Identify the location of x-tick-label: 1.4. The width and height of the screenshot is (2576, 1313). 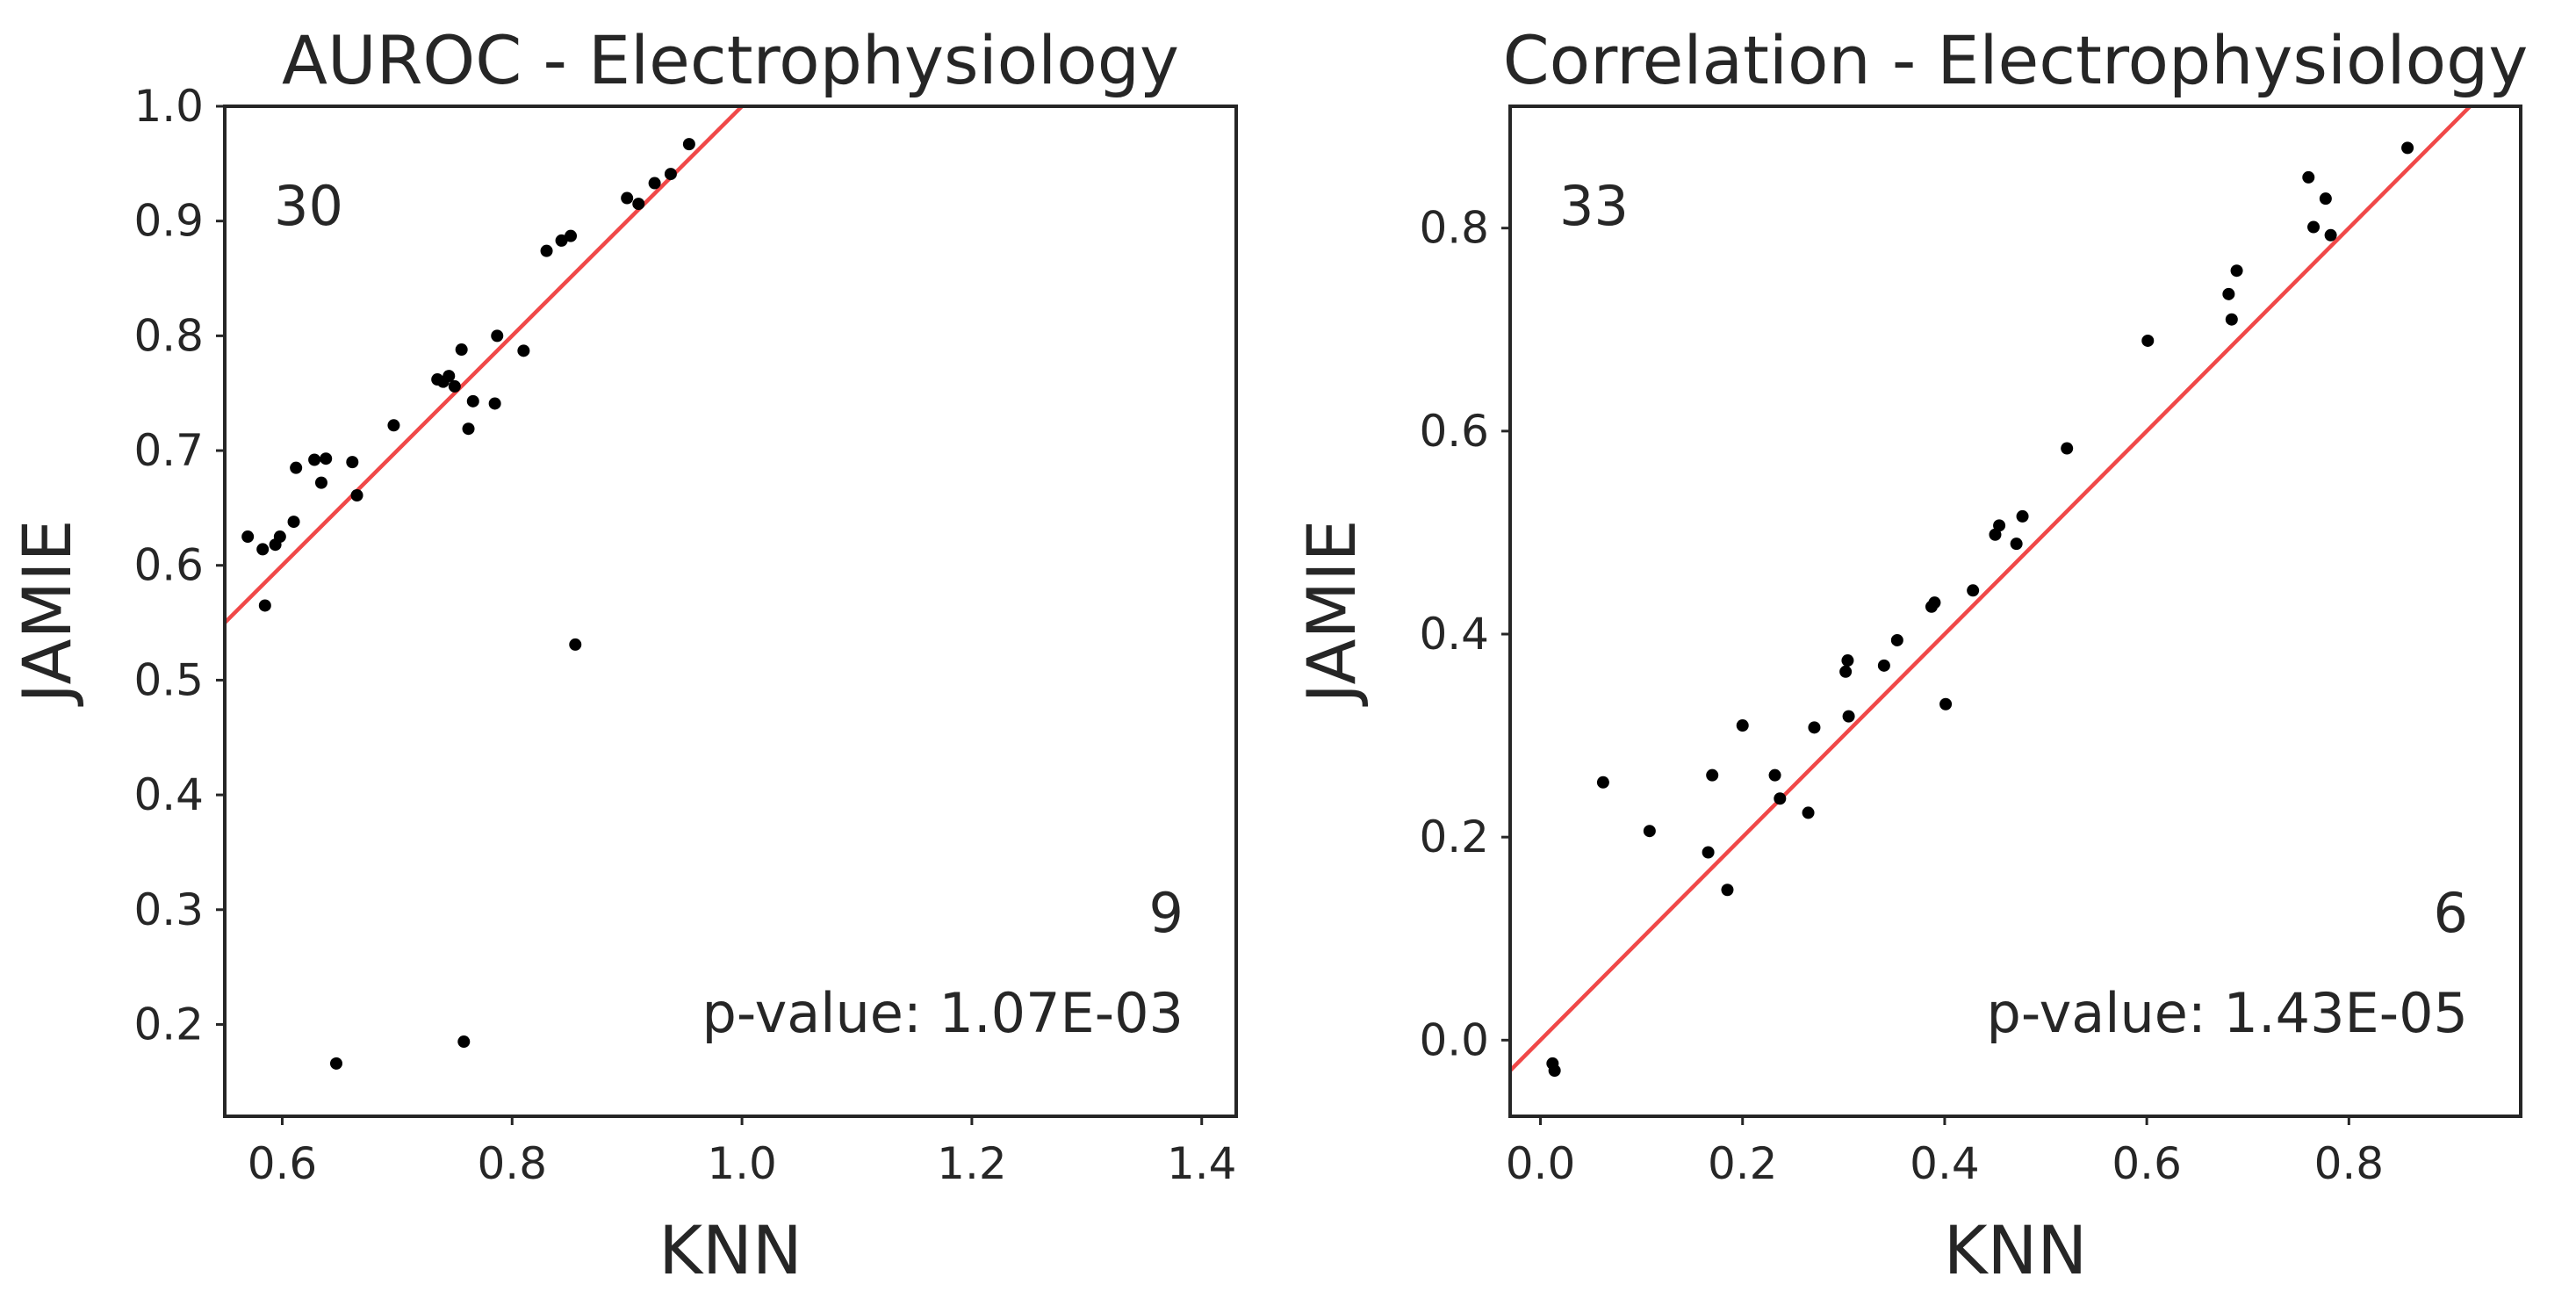
(1202, 1163).